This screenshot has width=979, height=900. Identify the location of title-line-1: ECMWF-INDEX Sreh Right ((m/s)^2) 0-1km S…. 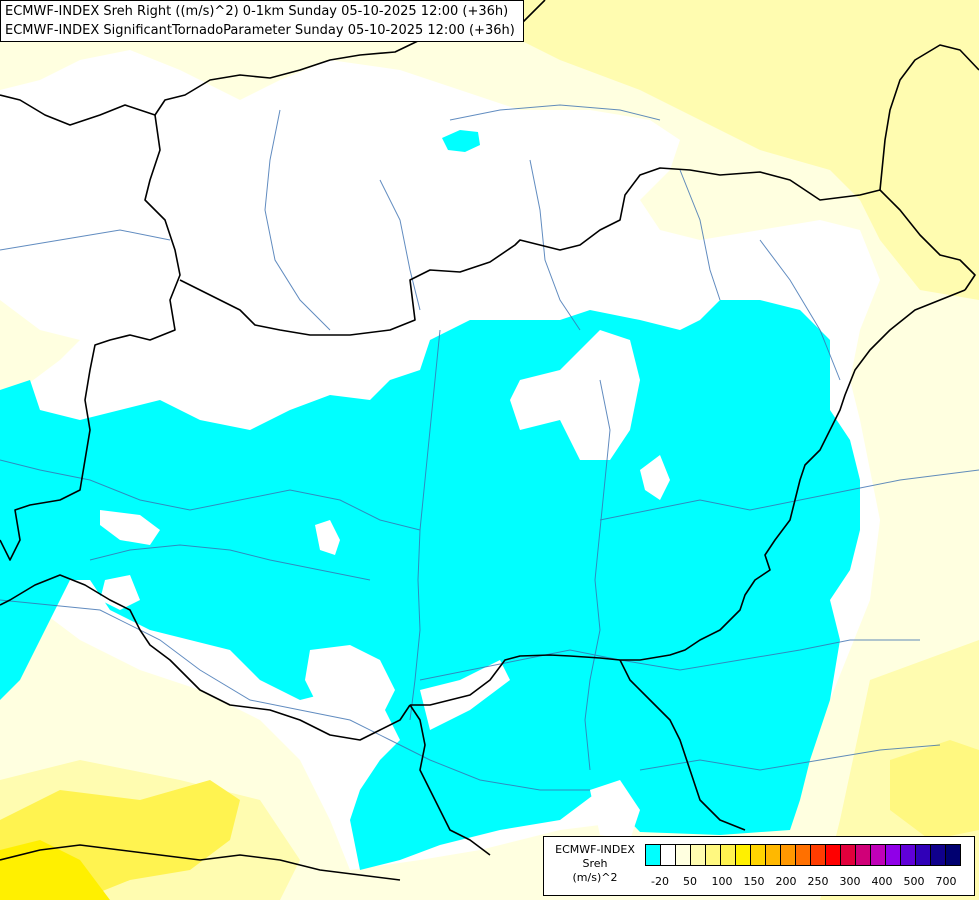
(257, 11).